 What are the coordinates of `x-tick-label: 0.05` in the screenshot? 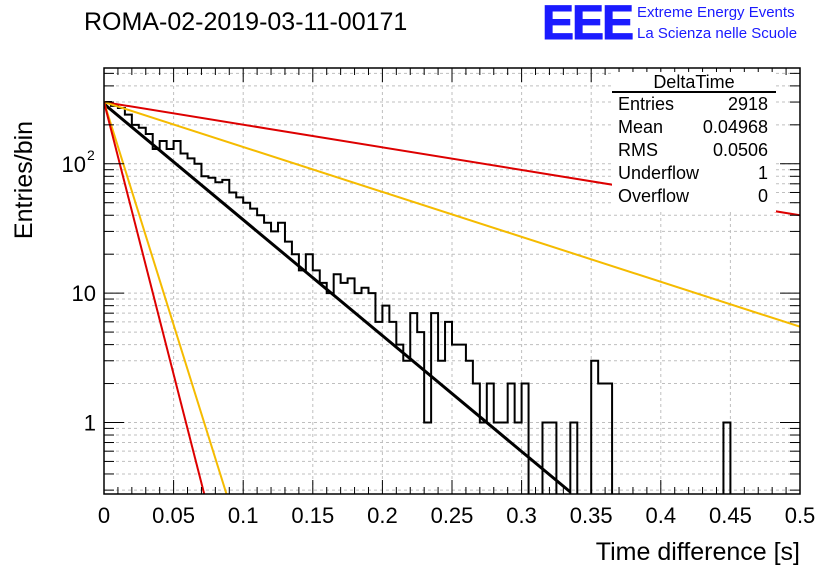 It's located at (173, 515).